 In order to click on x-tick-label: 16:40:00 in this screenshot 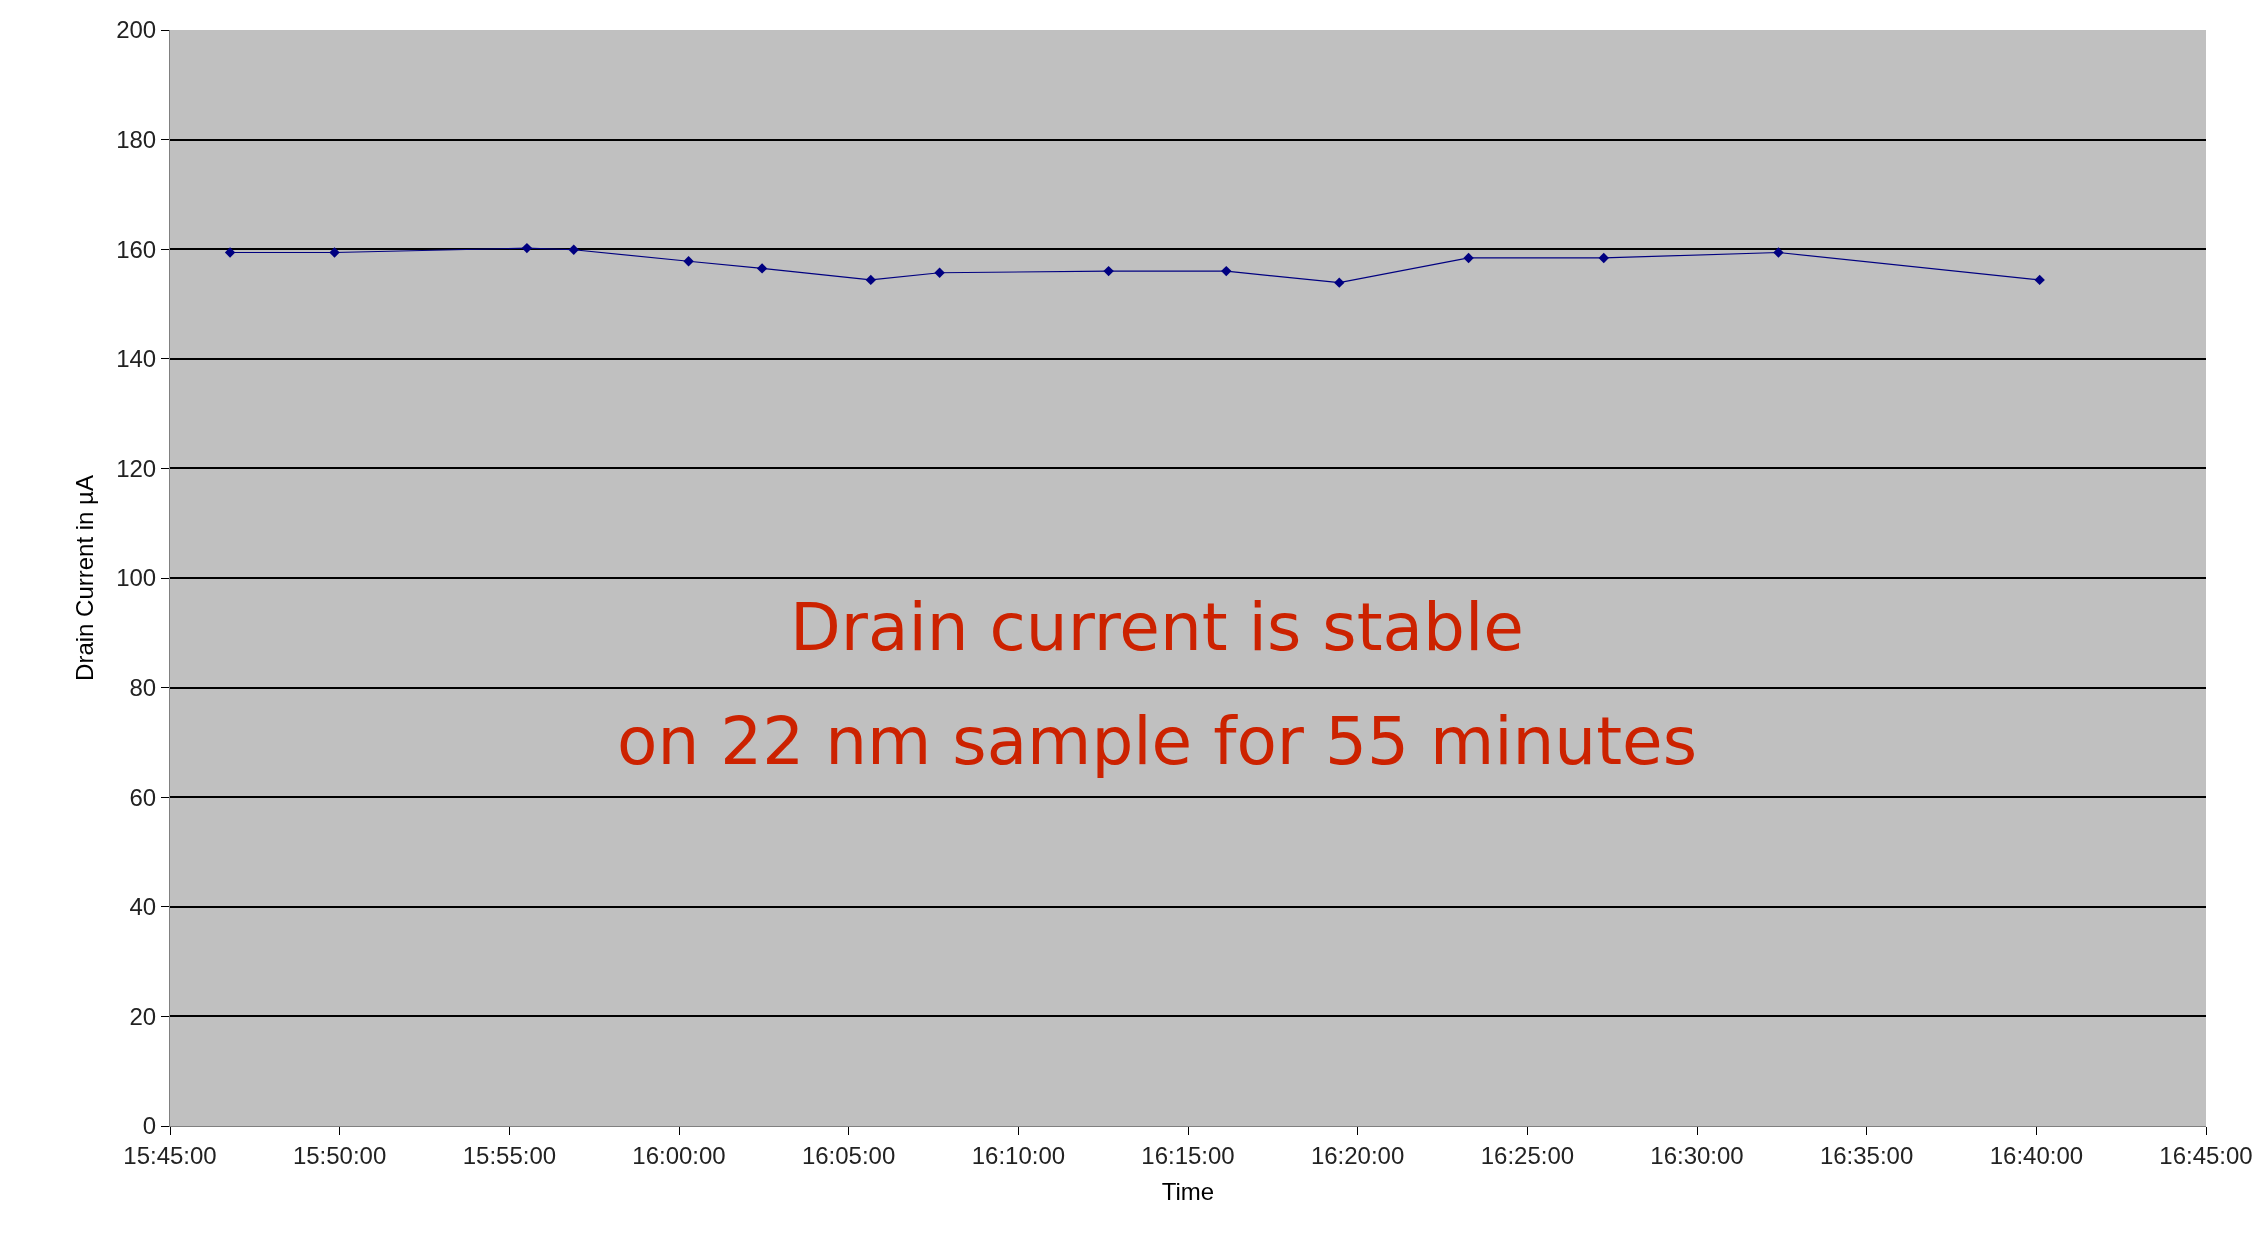, I will do `click(2036, 1155)`.